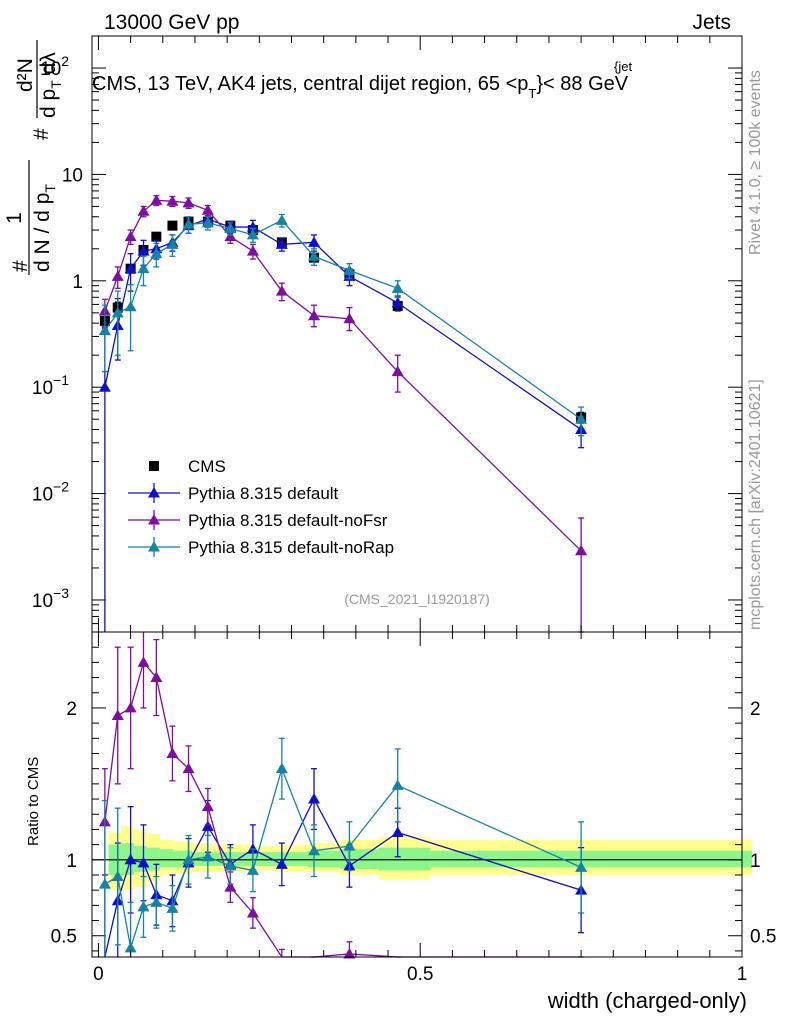 Image resolution: width=786 pixels, height=1024 pixels. Describe the element at coordinates (71, 861) in the screenshot. I see `ratio-ytick-label: 1` at that location.